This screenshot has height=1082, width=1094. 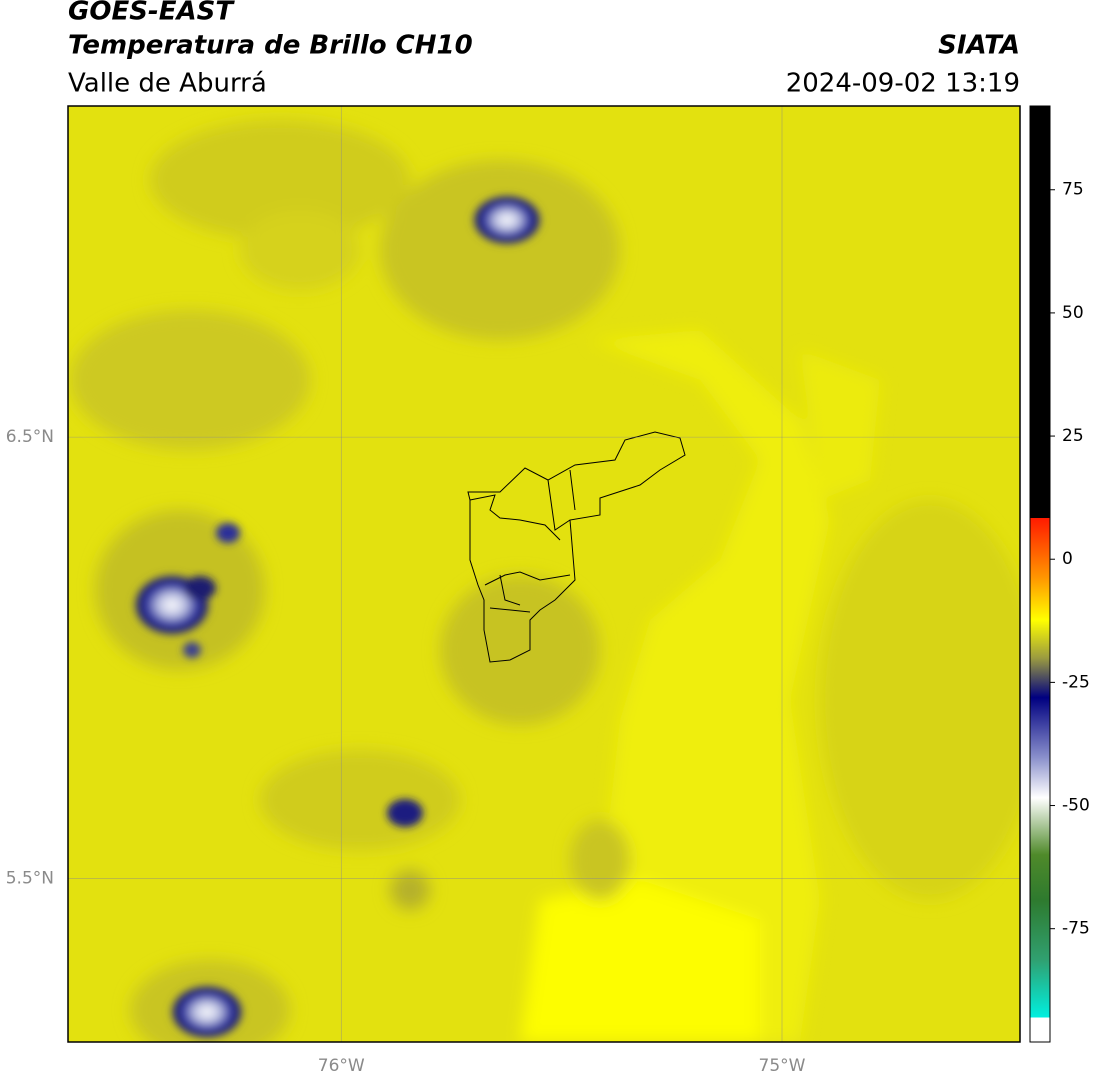 What do you see at coordinates (1073, 436) in the screenshot?
I see `colorbar-tick-label: 25` at bounding box center [1073, 436].